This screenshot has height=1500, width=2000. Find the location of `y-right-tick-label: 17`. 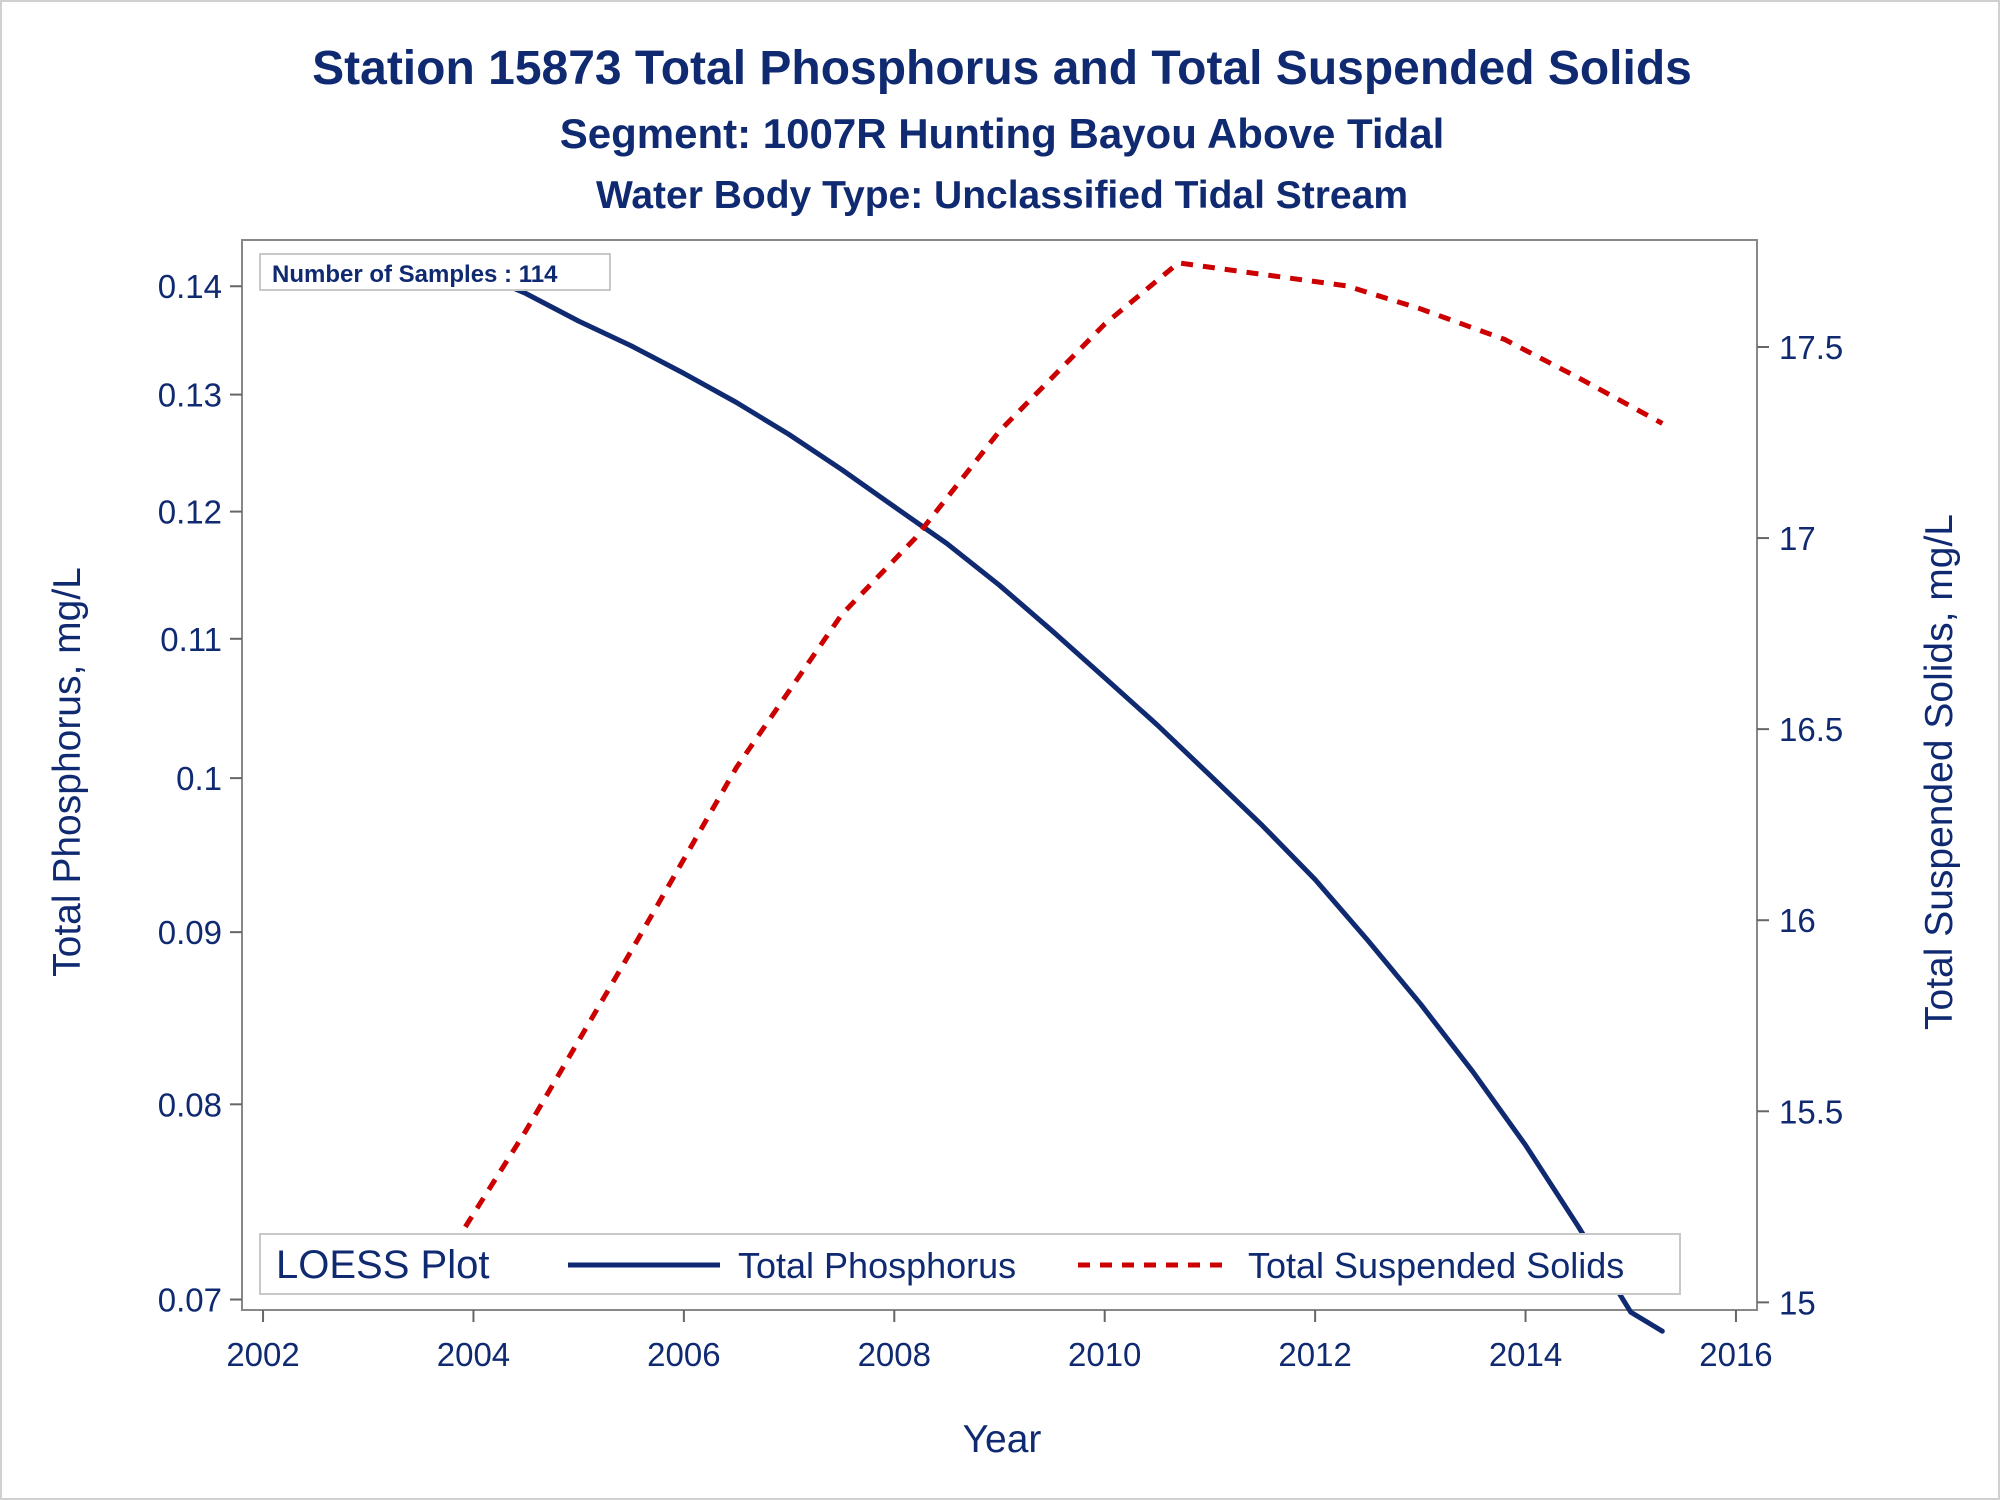

y-right-tick-label: 17 is located at coordinates (1797, 538).